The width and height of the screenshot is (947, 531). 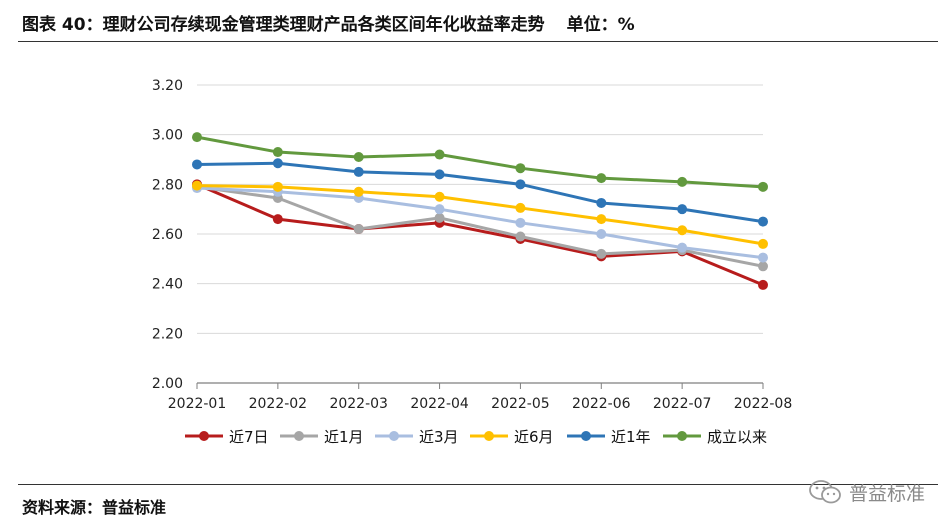 What do you see at coordinates (737, 437) in the screenshot?
I see `legend-label: 成立以来` at bounding box center [737, 437].